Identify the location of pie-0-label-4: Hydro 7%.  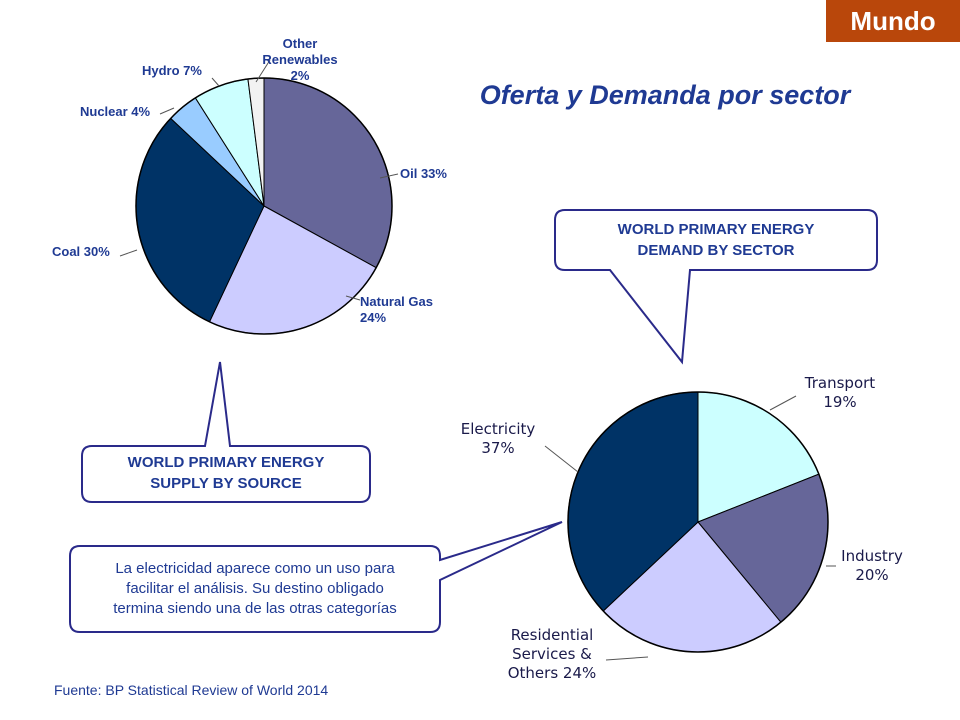
(172, 70).